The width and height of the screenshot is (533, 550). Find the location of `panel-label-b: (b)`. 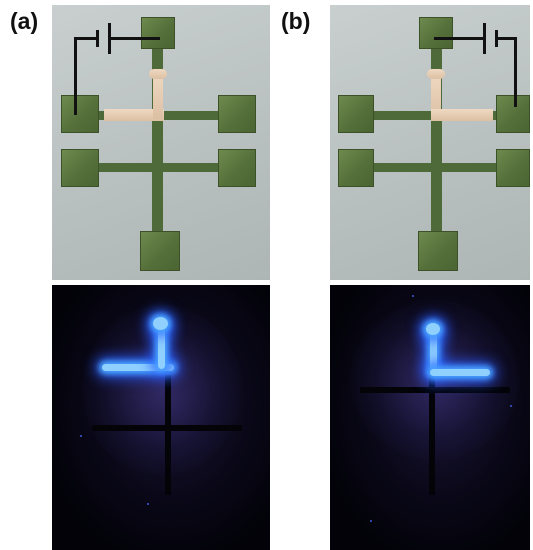

panel-label-b: (b) is located at coordinates (296, 21).